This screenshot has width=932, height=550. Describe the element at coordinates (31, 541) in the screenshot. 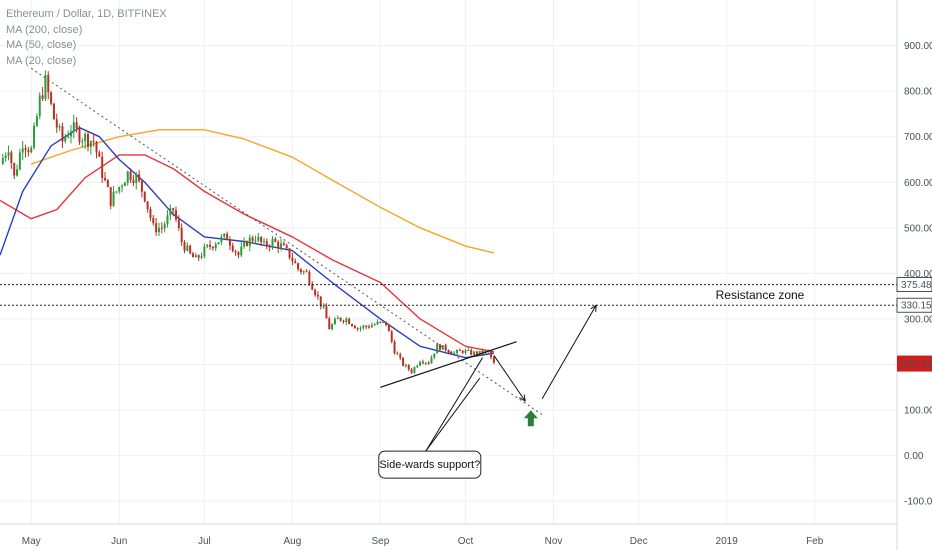

I see `x-tick-label: May` at that location.